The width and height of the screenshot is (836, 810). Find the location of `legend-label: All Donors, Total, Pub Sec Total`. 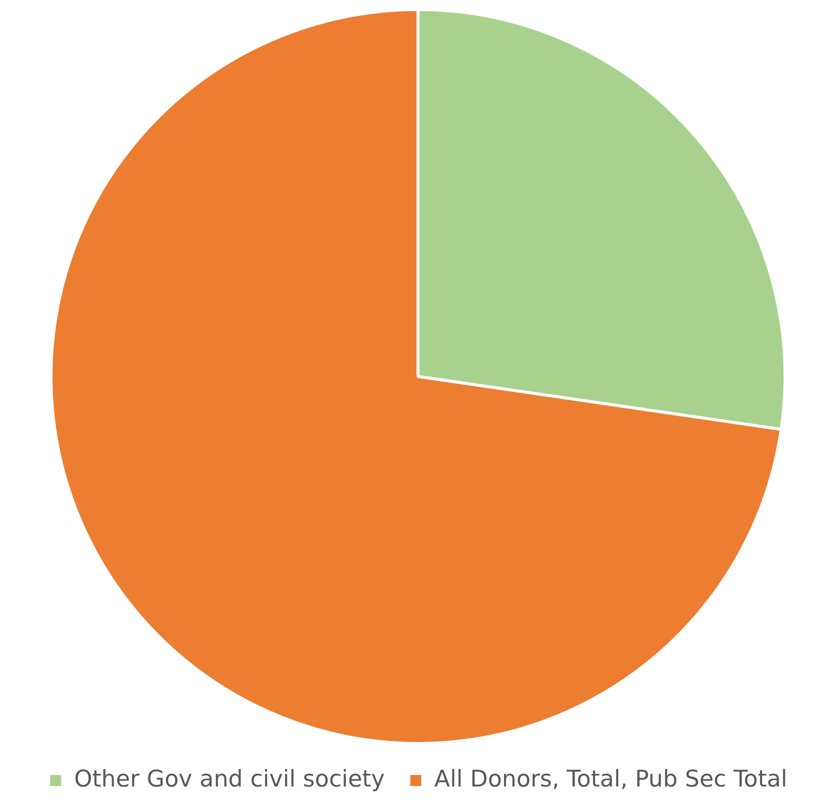

legend-label: All Donors, Total, Pub Sec Total is located at coordinates (611, 779).